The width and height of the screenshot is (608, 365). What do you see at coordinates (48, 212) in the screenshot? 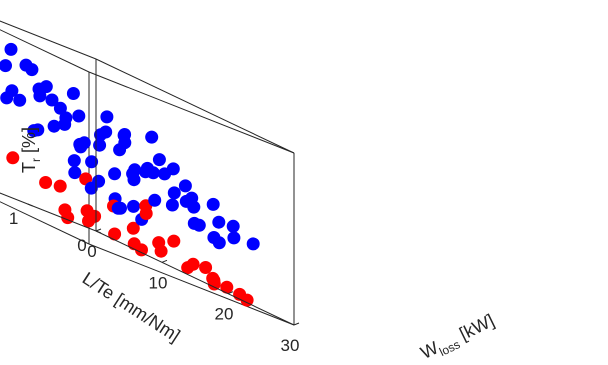
I see `y-axis-line` at bounding box center [48, 212].